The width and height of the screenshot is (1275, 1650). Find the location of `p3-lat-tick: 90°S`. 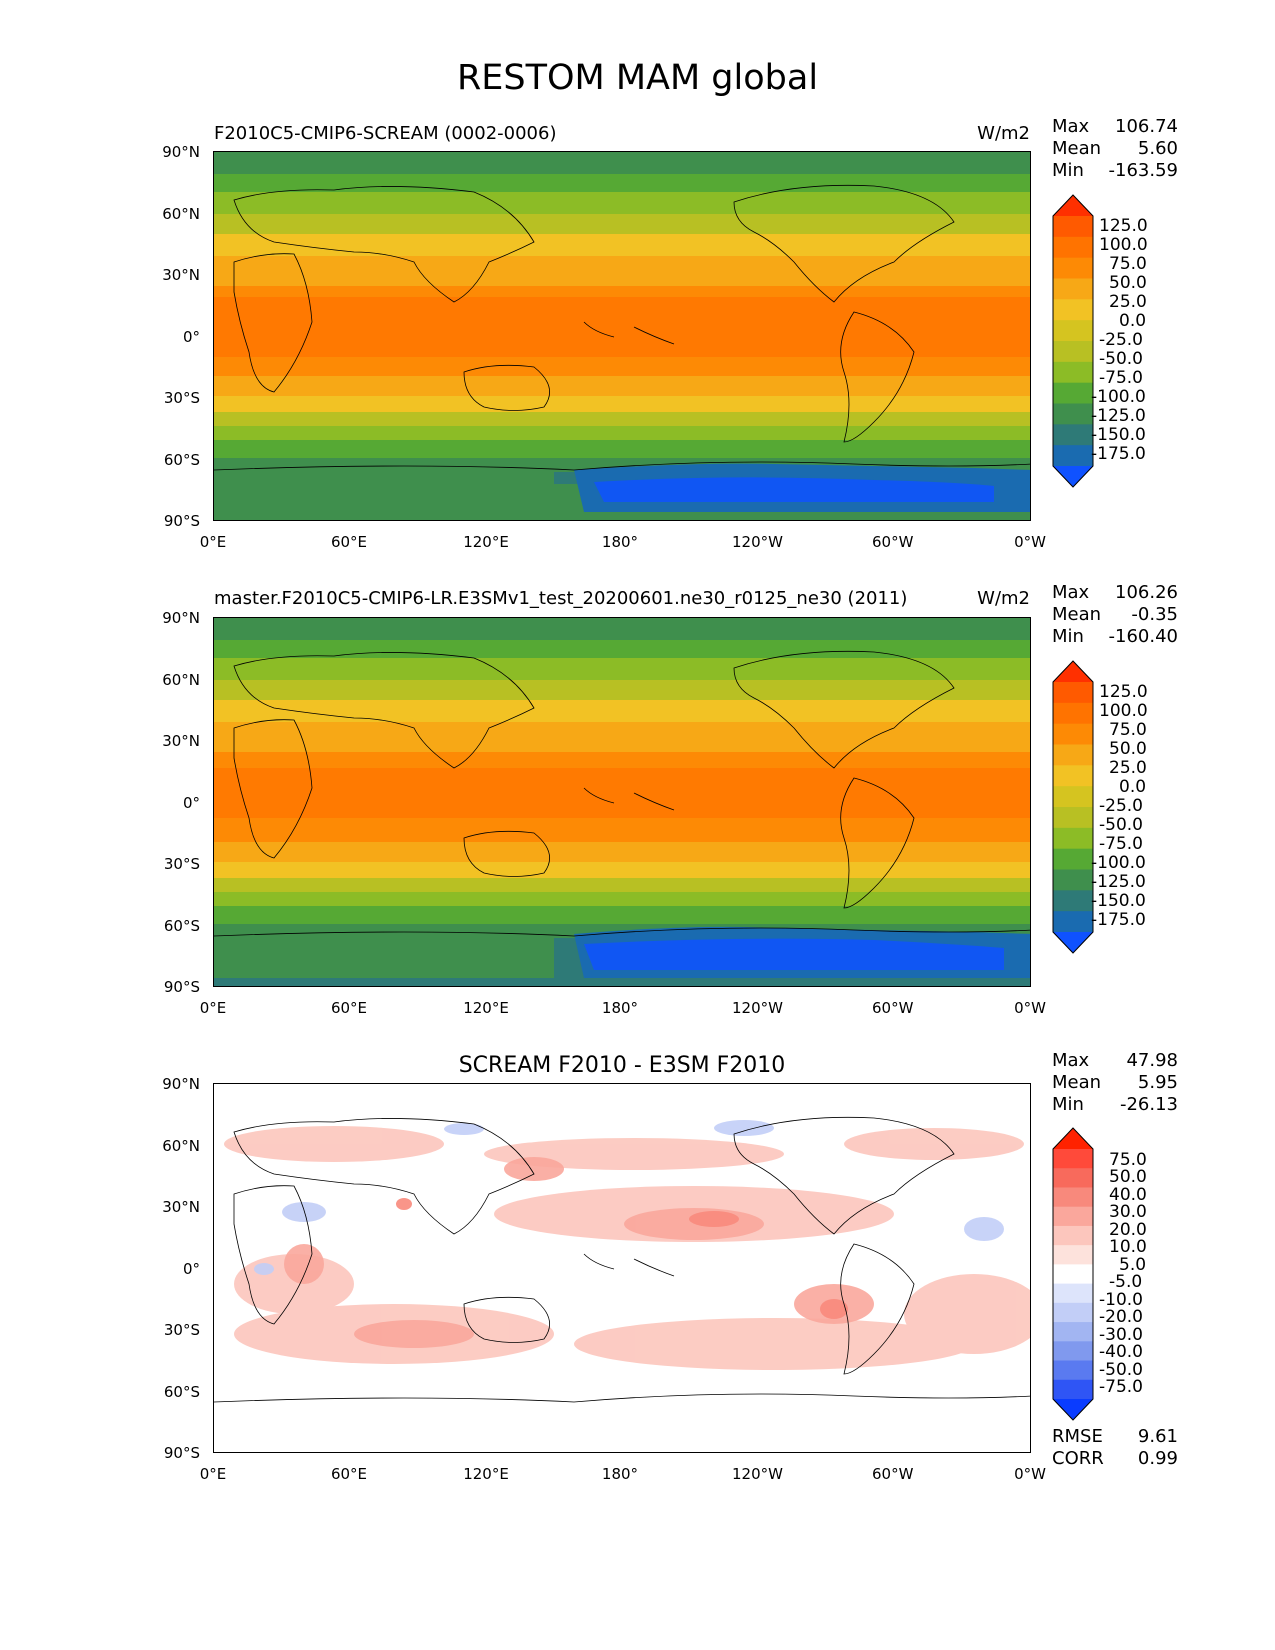

p3-lat-tick: 90°S is located at coordinates (181, 1453).